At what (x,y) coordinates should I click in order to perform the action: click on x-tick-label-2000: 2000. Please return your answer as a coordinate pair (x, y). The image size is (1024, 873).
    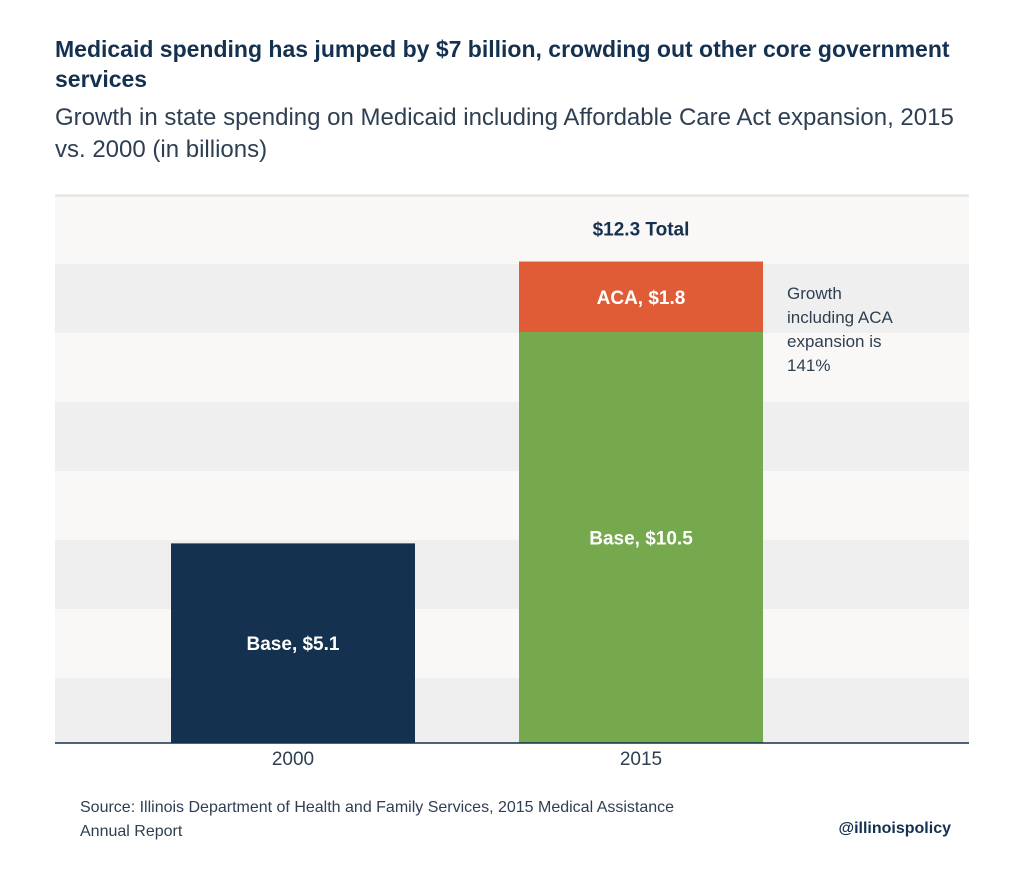
    Looking at the image, I should click on (293, 759).